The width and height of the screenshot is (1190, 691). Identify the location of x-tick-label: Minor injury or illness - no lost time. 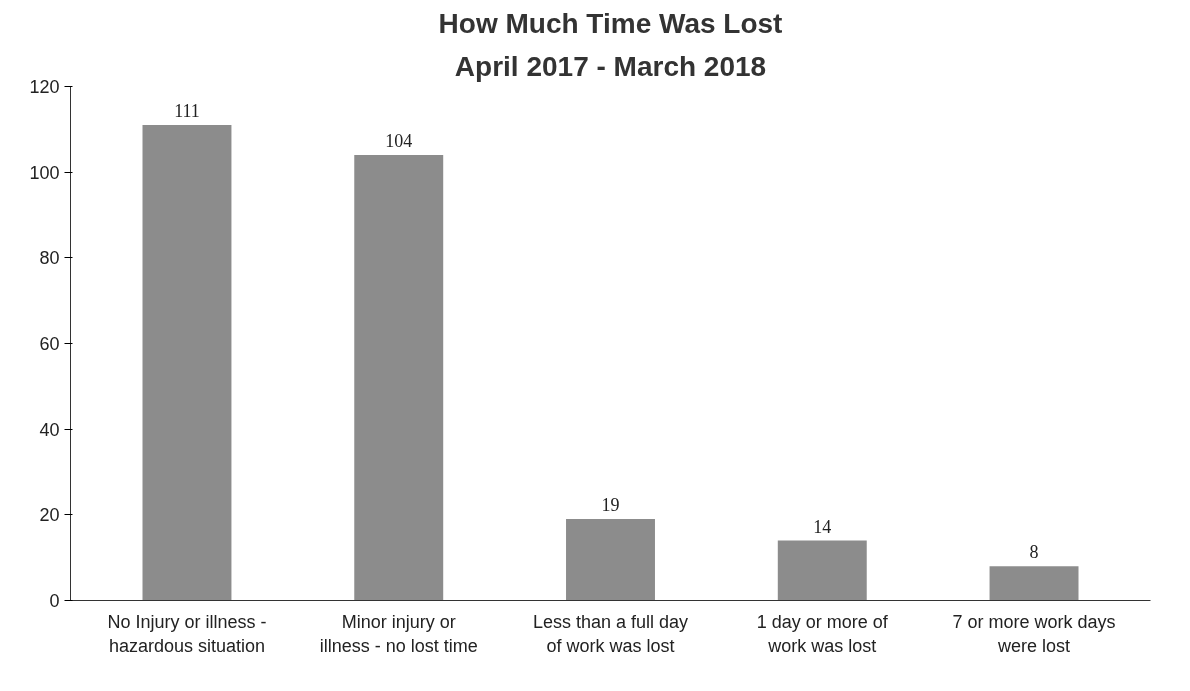
(398, 633).